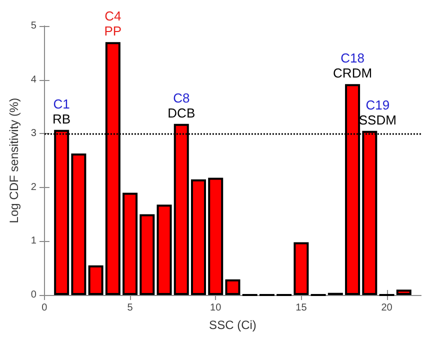 Image resolution: width=426 pixels, height=339 pixels. What do you see at coordinates (33, 295) in the screenshot?
I see `y-tick-label: 0` at bounding box center [33, 295].